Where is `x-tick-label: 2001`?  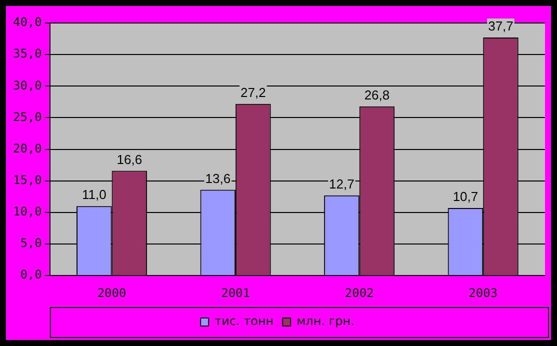
x-tick-label: 2001 is located at coordinates (235, 293).